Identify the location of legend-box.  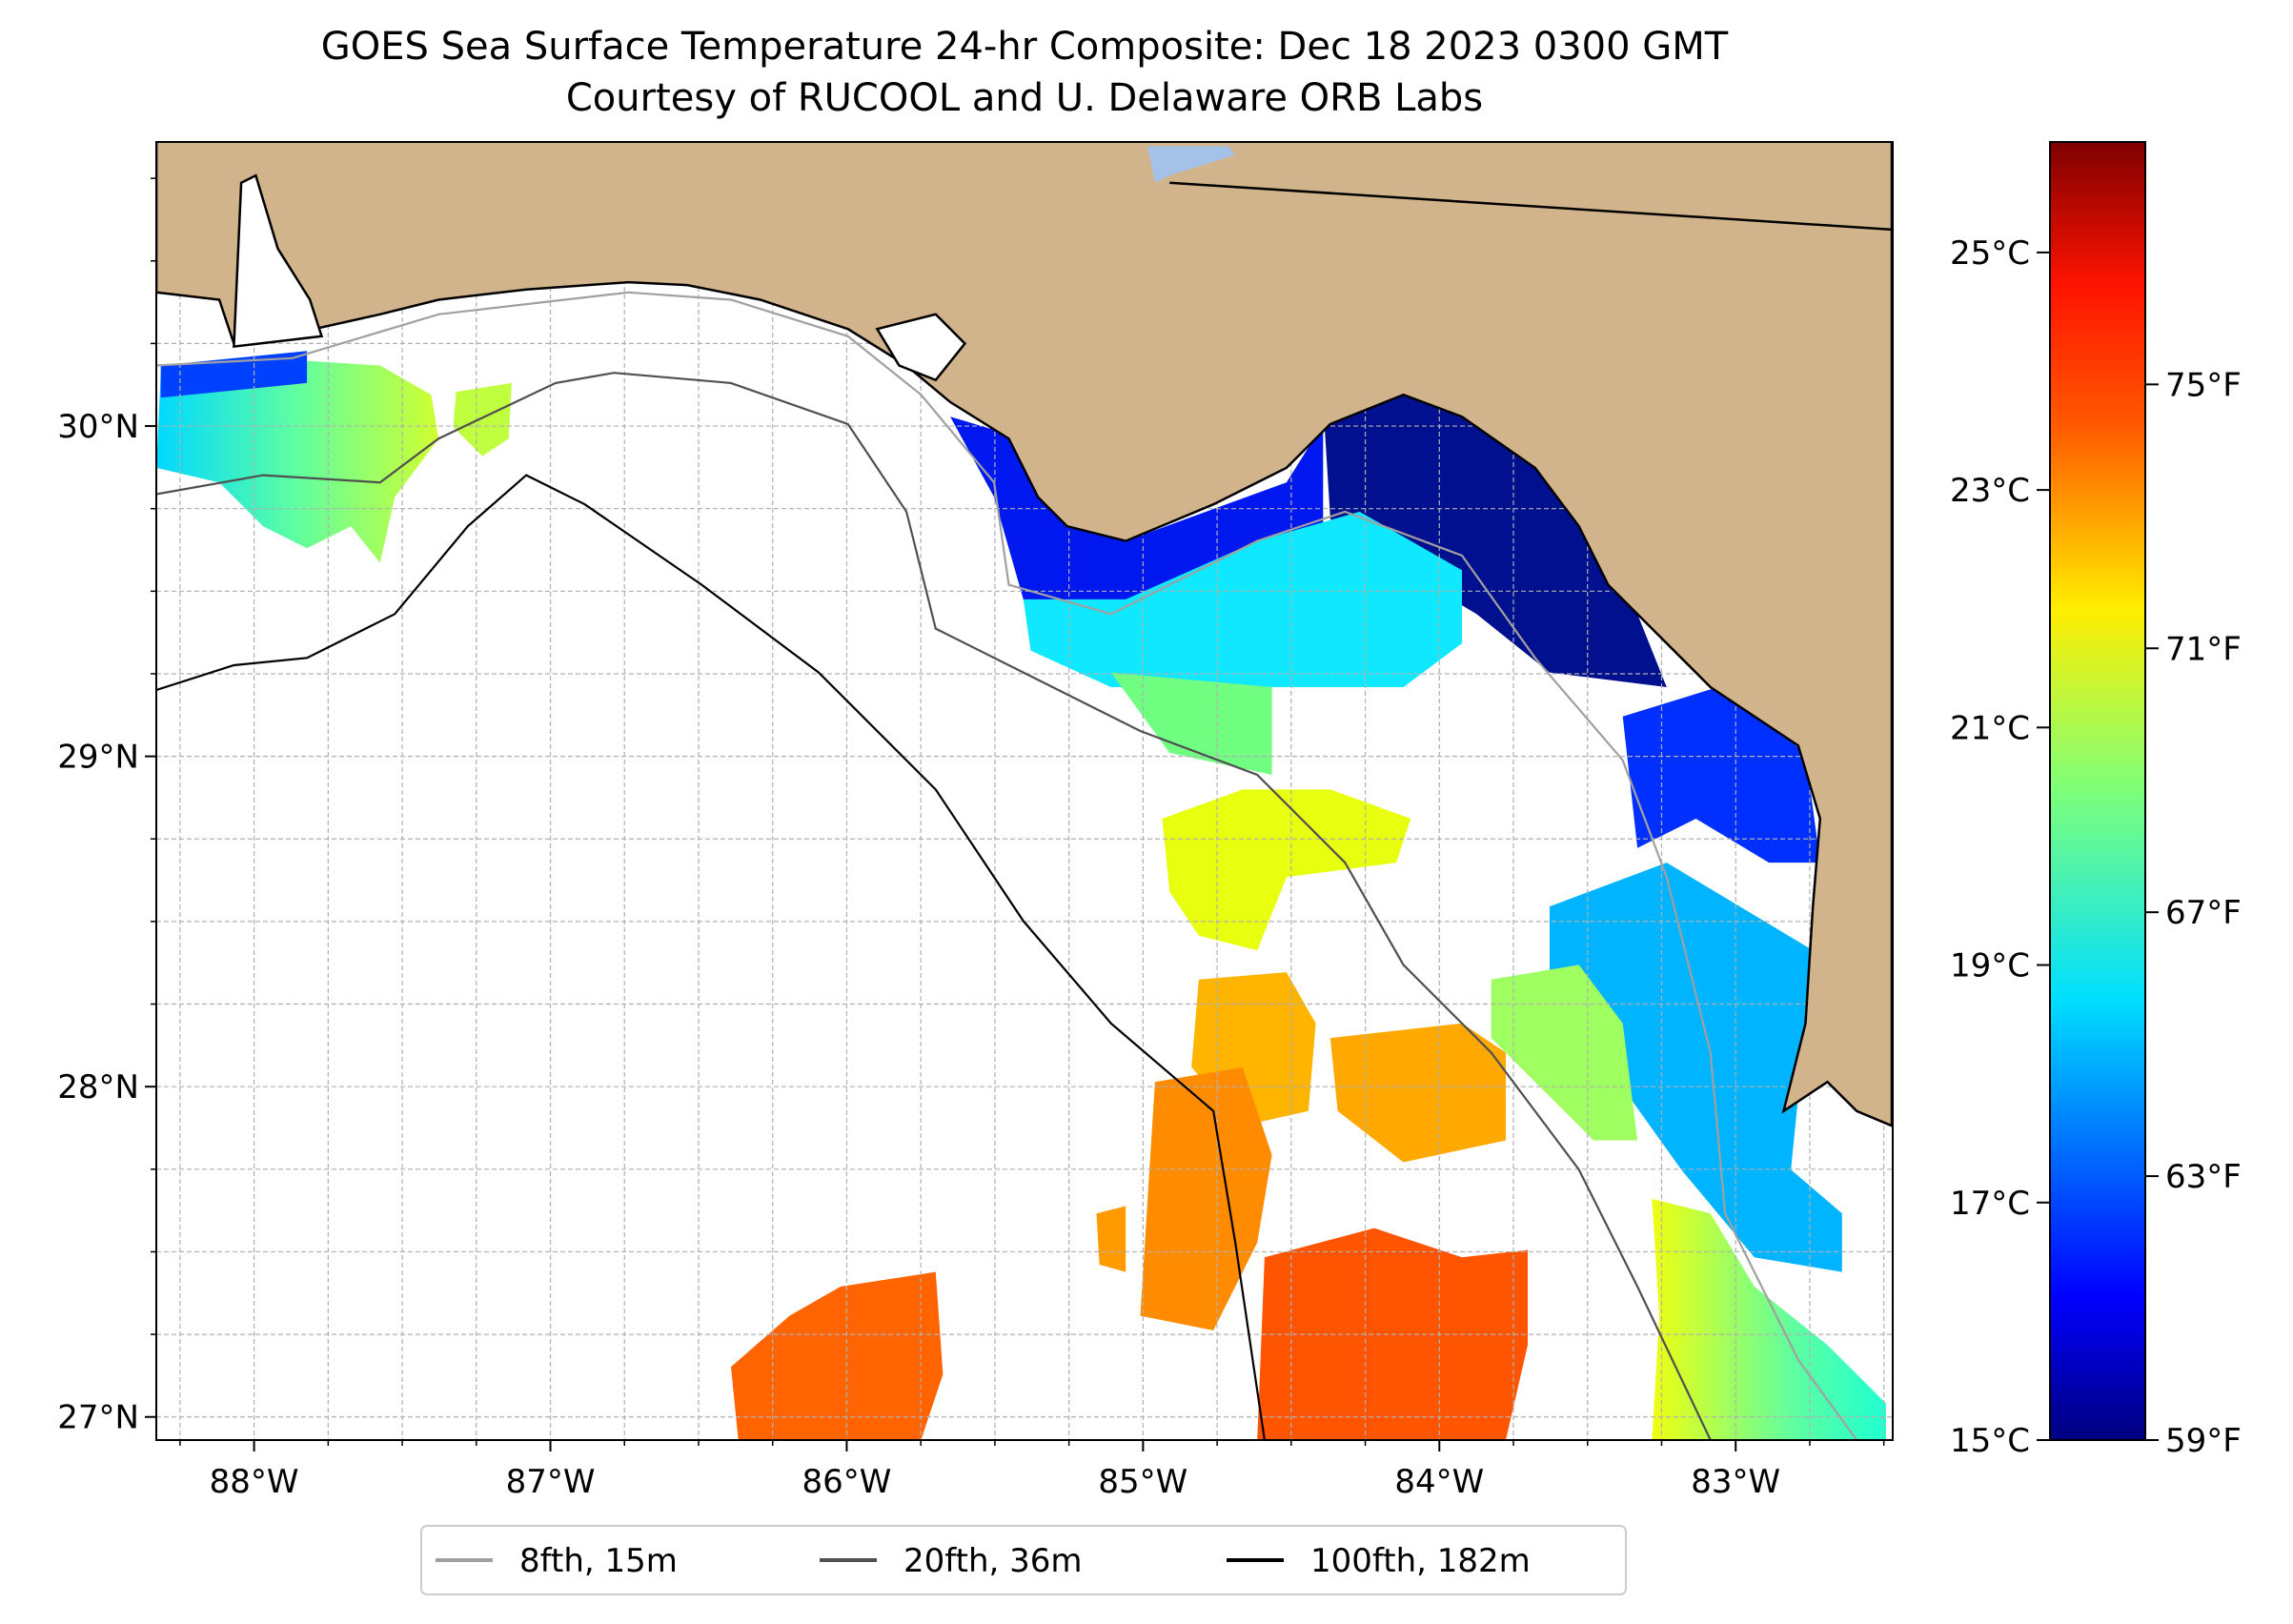
(1024, 1560).